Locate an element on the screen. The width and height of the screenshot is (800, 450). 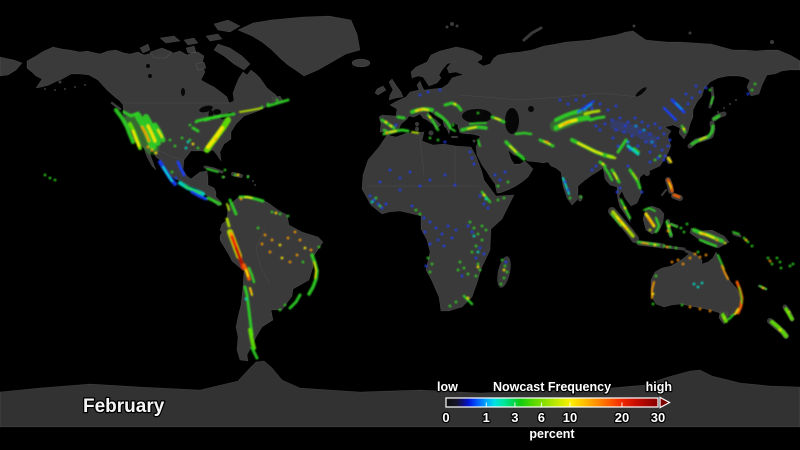
landmass-chukotka-west-edge is located at coordinates (11, 66).